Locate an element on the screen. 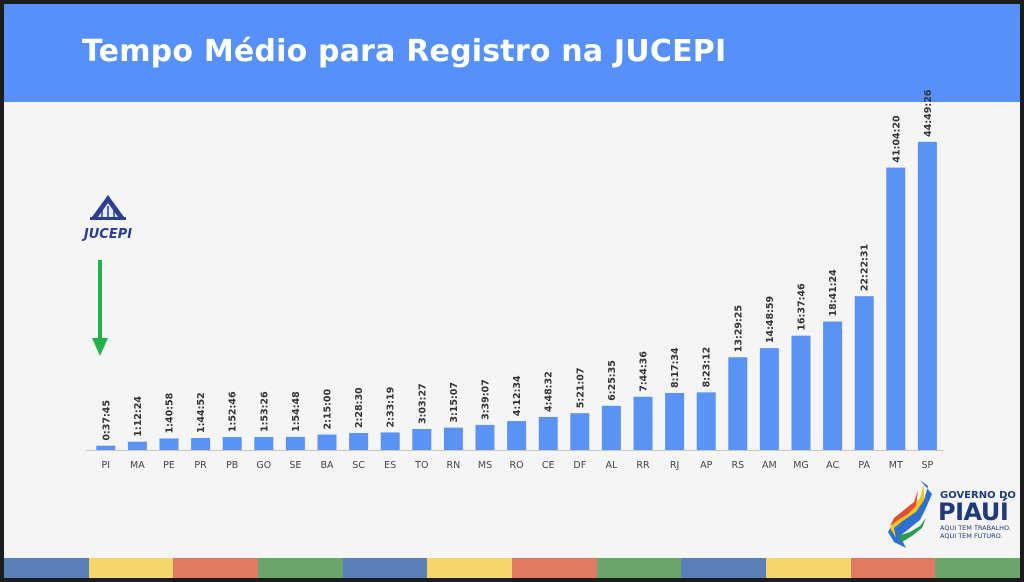 This screenshot has height=582, width=1024. bar-mt is located at coordinates (896, 308).